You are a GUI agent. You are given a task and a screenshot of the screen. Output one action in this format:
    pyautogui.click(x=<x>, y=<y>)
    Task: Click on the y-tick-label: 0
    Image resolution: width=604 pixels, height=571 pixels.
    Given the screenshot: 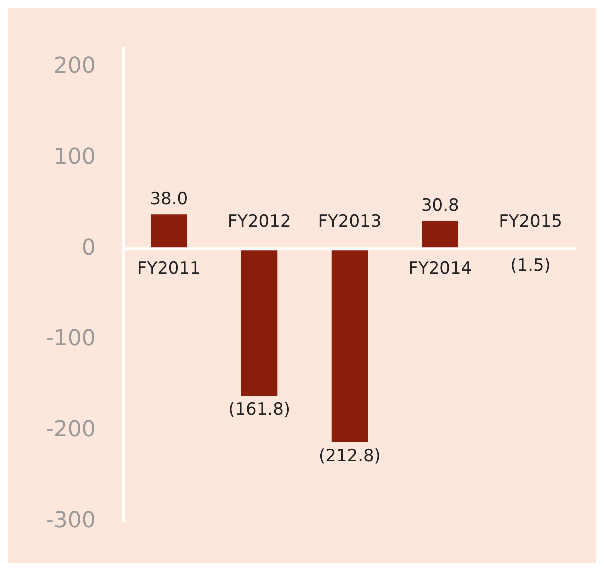 What is the action you would take?
    pyautogui.click(x=89, y=248)
    